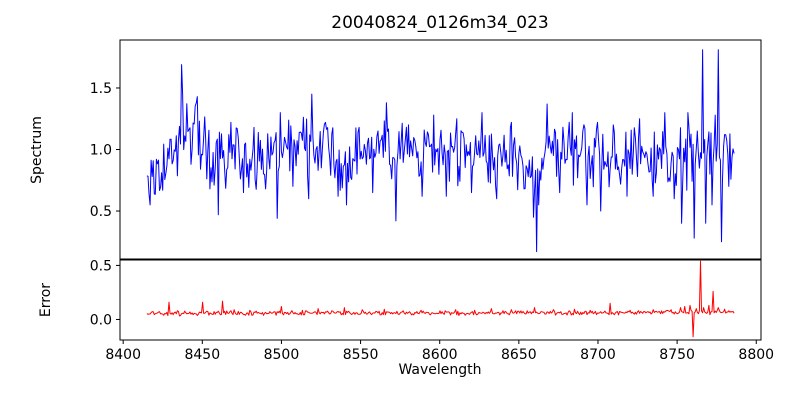  What do you see at coordinates (598, 355) in the screenshot?
I see `x-tick-label: 8700` at bounding box center [598, 355].